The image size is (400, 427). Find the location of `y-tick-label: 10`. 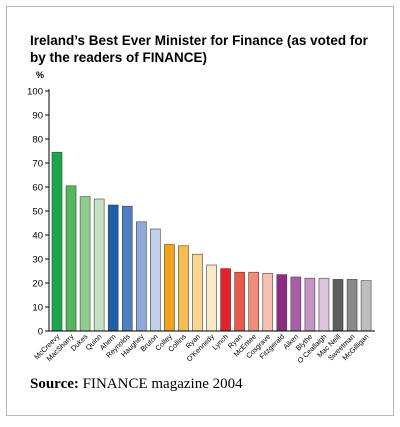

y-tick-label: 10 is located at coordinates (37, 308).